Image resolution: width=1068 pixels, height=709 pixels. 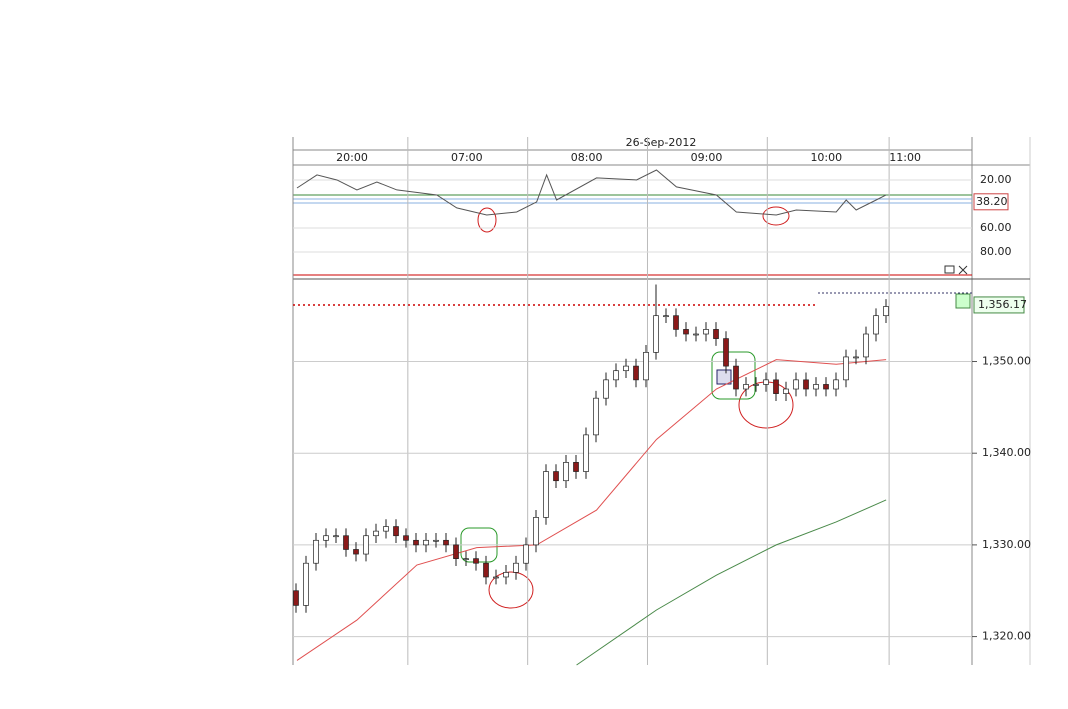 I want to click on y-tick-label: 1,350.00, so click(x=1006, y=361).